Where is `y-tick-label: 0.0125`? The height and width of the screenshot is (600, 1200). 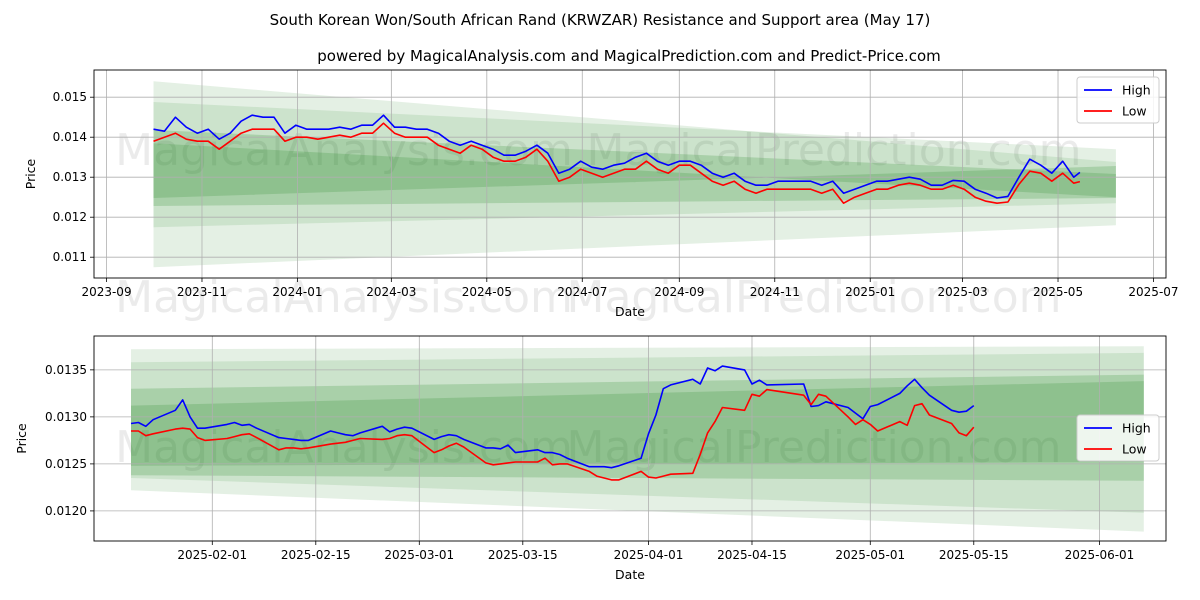
y-tick-label: 0.0125 is located at coordinates (66, 464).